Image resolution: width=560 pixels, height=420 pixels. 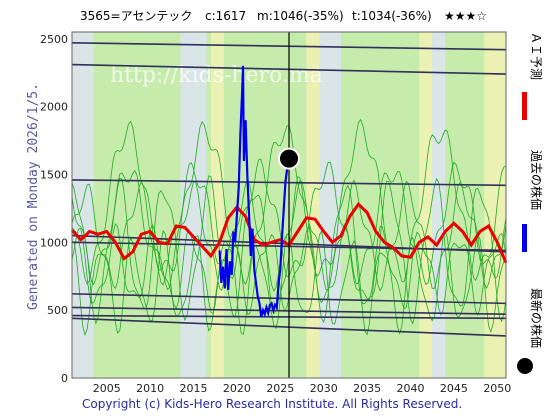 I want to click on y-tick-label: 1000, so click(x=54, y=242).